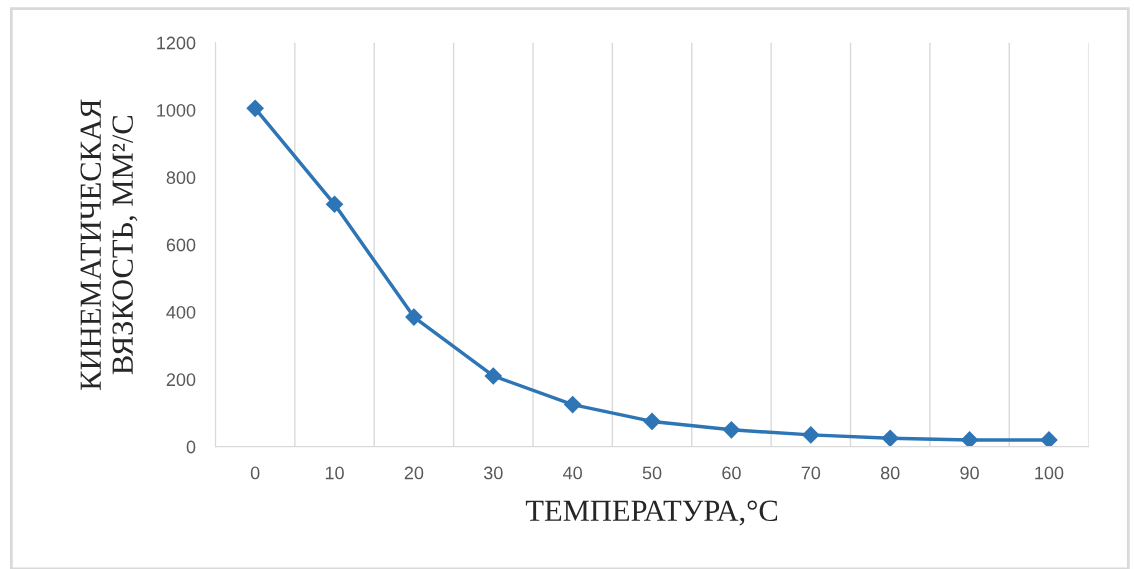 The image size is (1134, 569). What do you see at coordinates (969, 473) in the screenshot?
I see `x-tick-label: 90` at bounding box center [969, 473].